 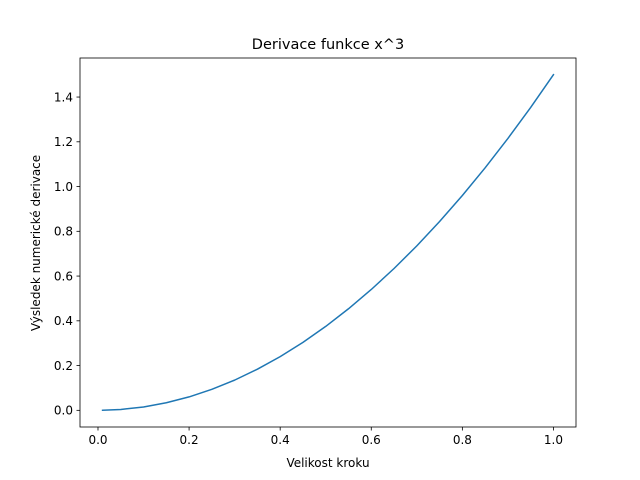 What do you see at coordinates (189, 440) in the screenshot?
I see `x-tick-label: 0.2` at bounding box center [189, 440].